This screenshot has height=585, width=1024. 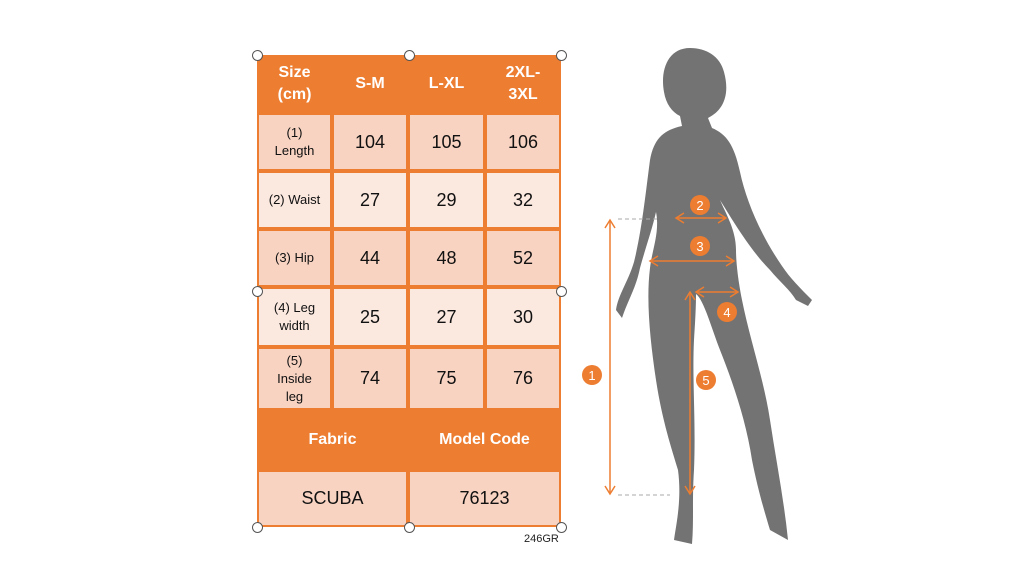 I want to click on marker-label: 3, so click(x=699, y=246).